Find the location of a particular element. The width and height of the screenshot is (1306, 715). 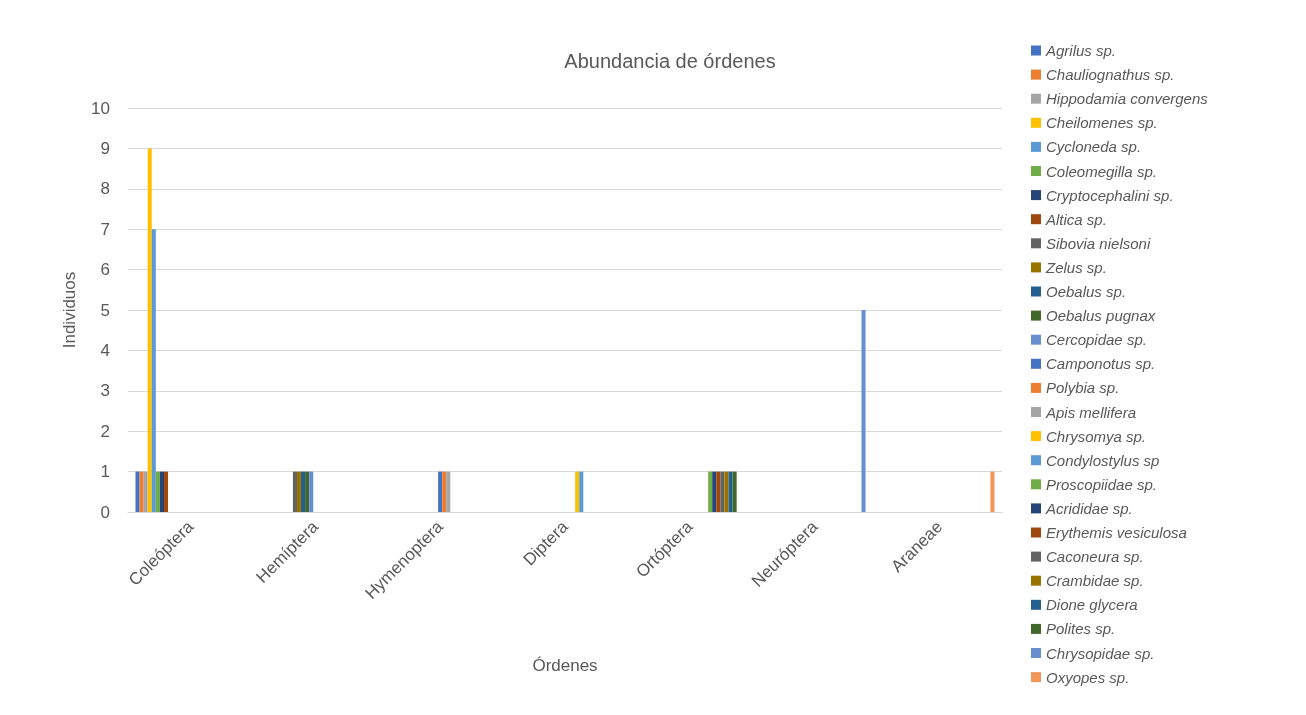

legend-label: Proscopiidae sp. is located at coordinates (1101, 484).